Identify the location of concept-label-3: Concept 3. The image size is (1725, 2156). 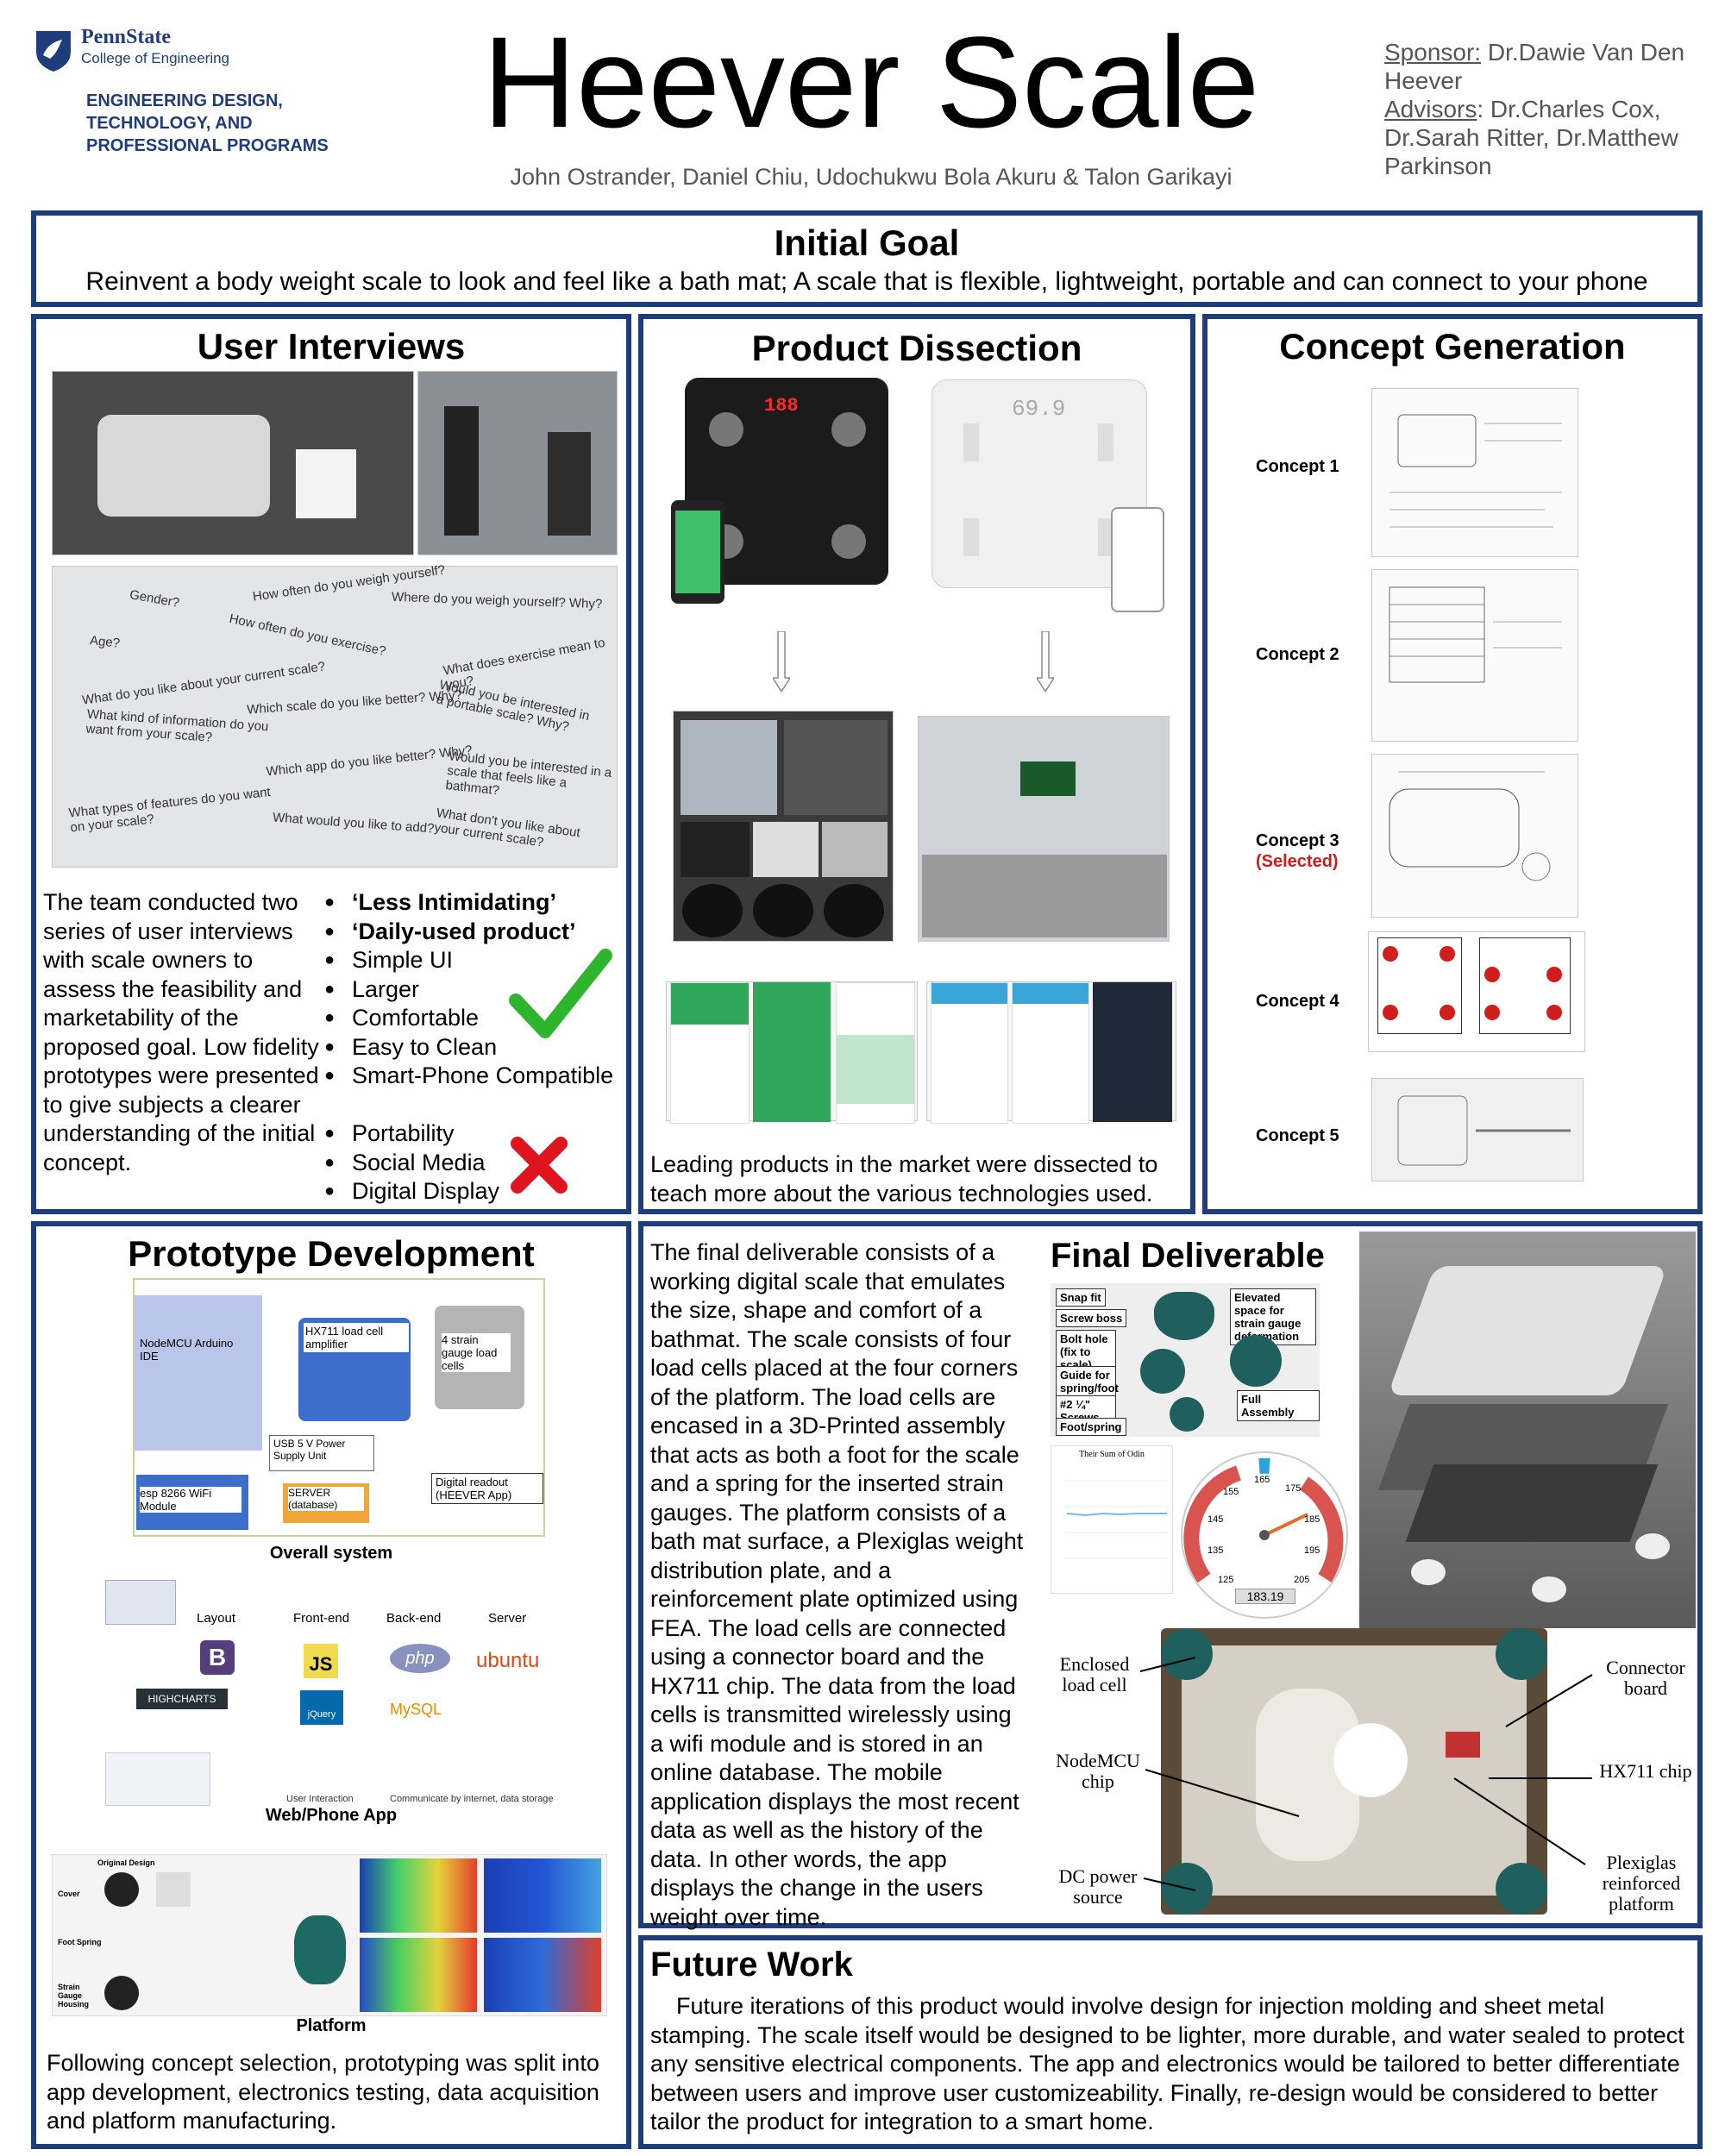
(1297, 840).